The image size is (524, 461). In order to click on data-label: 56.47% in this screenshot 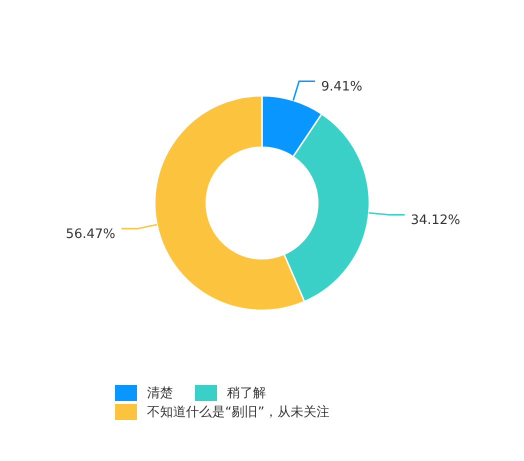, I will do `click(91, 234)`.